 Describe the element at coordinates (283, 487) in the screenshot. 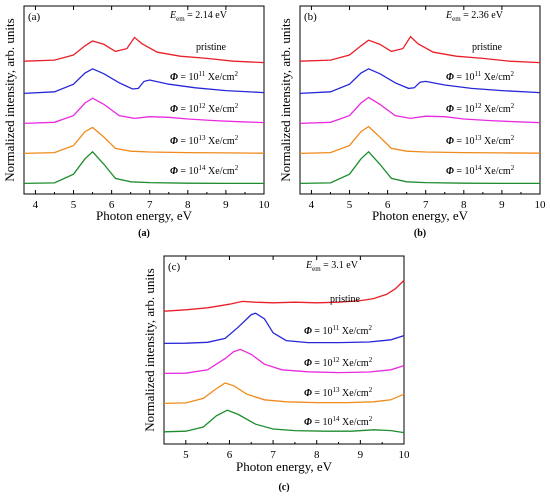

I see `subfigure-caption: (c)` at that location.